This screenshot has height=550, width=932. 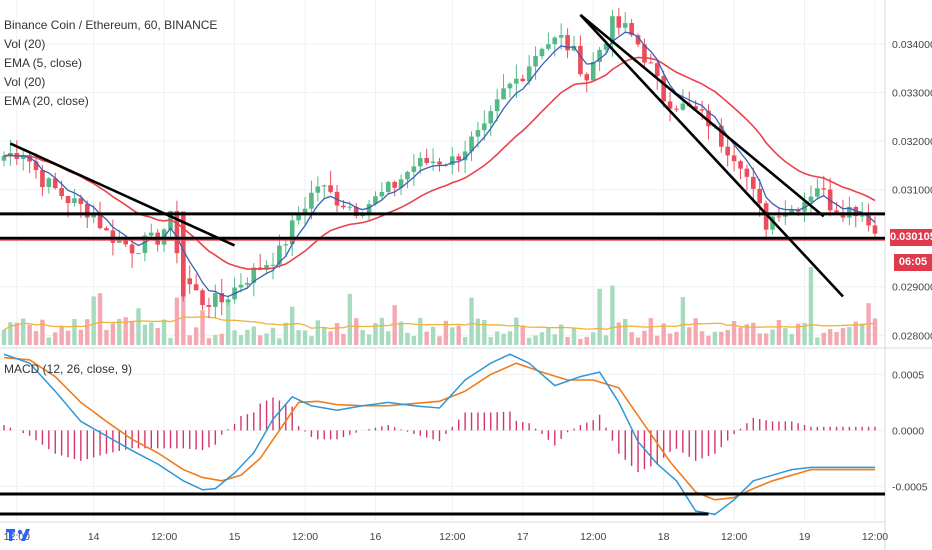 I want to click on legend-vol-2: Vol (20), so click(x=25, y=82).